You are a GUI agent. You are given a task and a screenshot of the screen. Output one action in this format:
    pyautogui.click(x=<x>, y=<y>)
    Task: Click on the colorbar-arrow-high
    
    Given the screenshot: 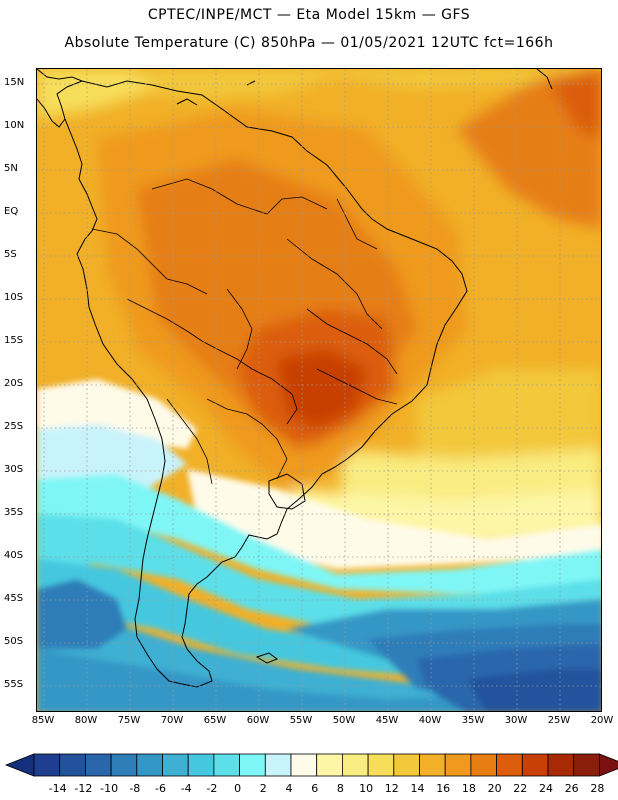 What is the action you would take?
    pyautogui.click(x=608, y=765)
    